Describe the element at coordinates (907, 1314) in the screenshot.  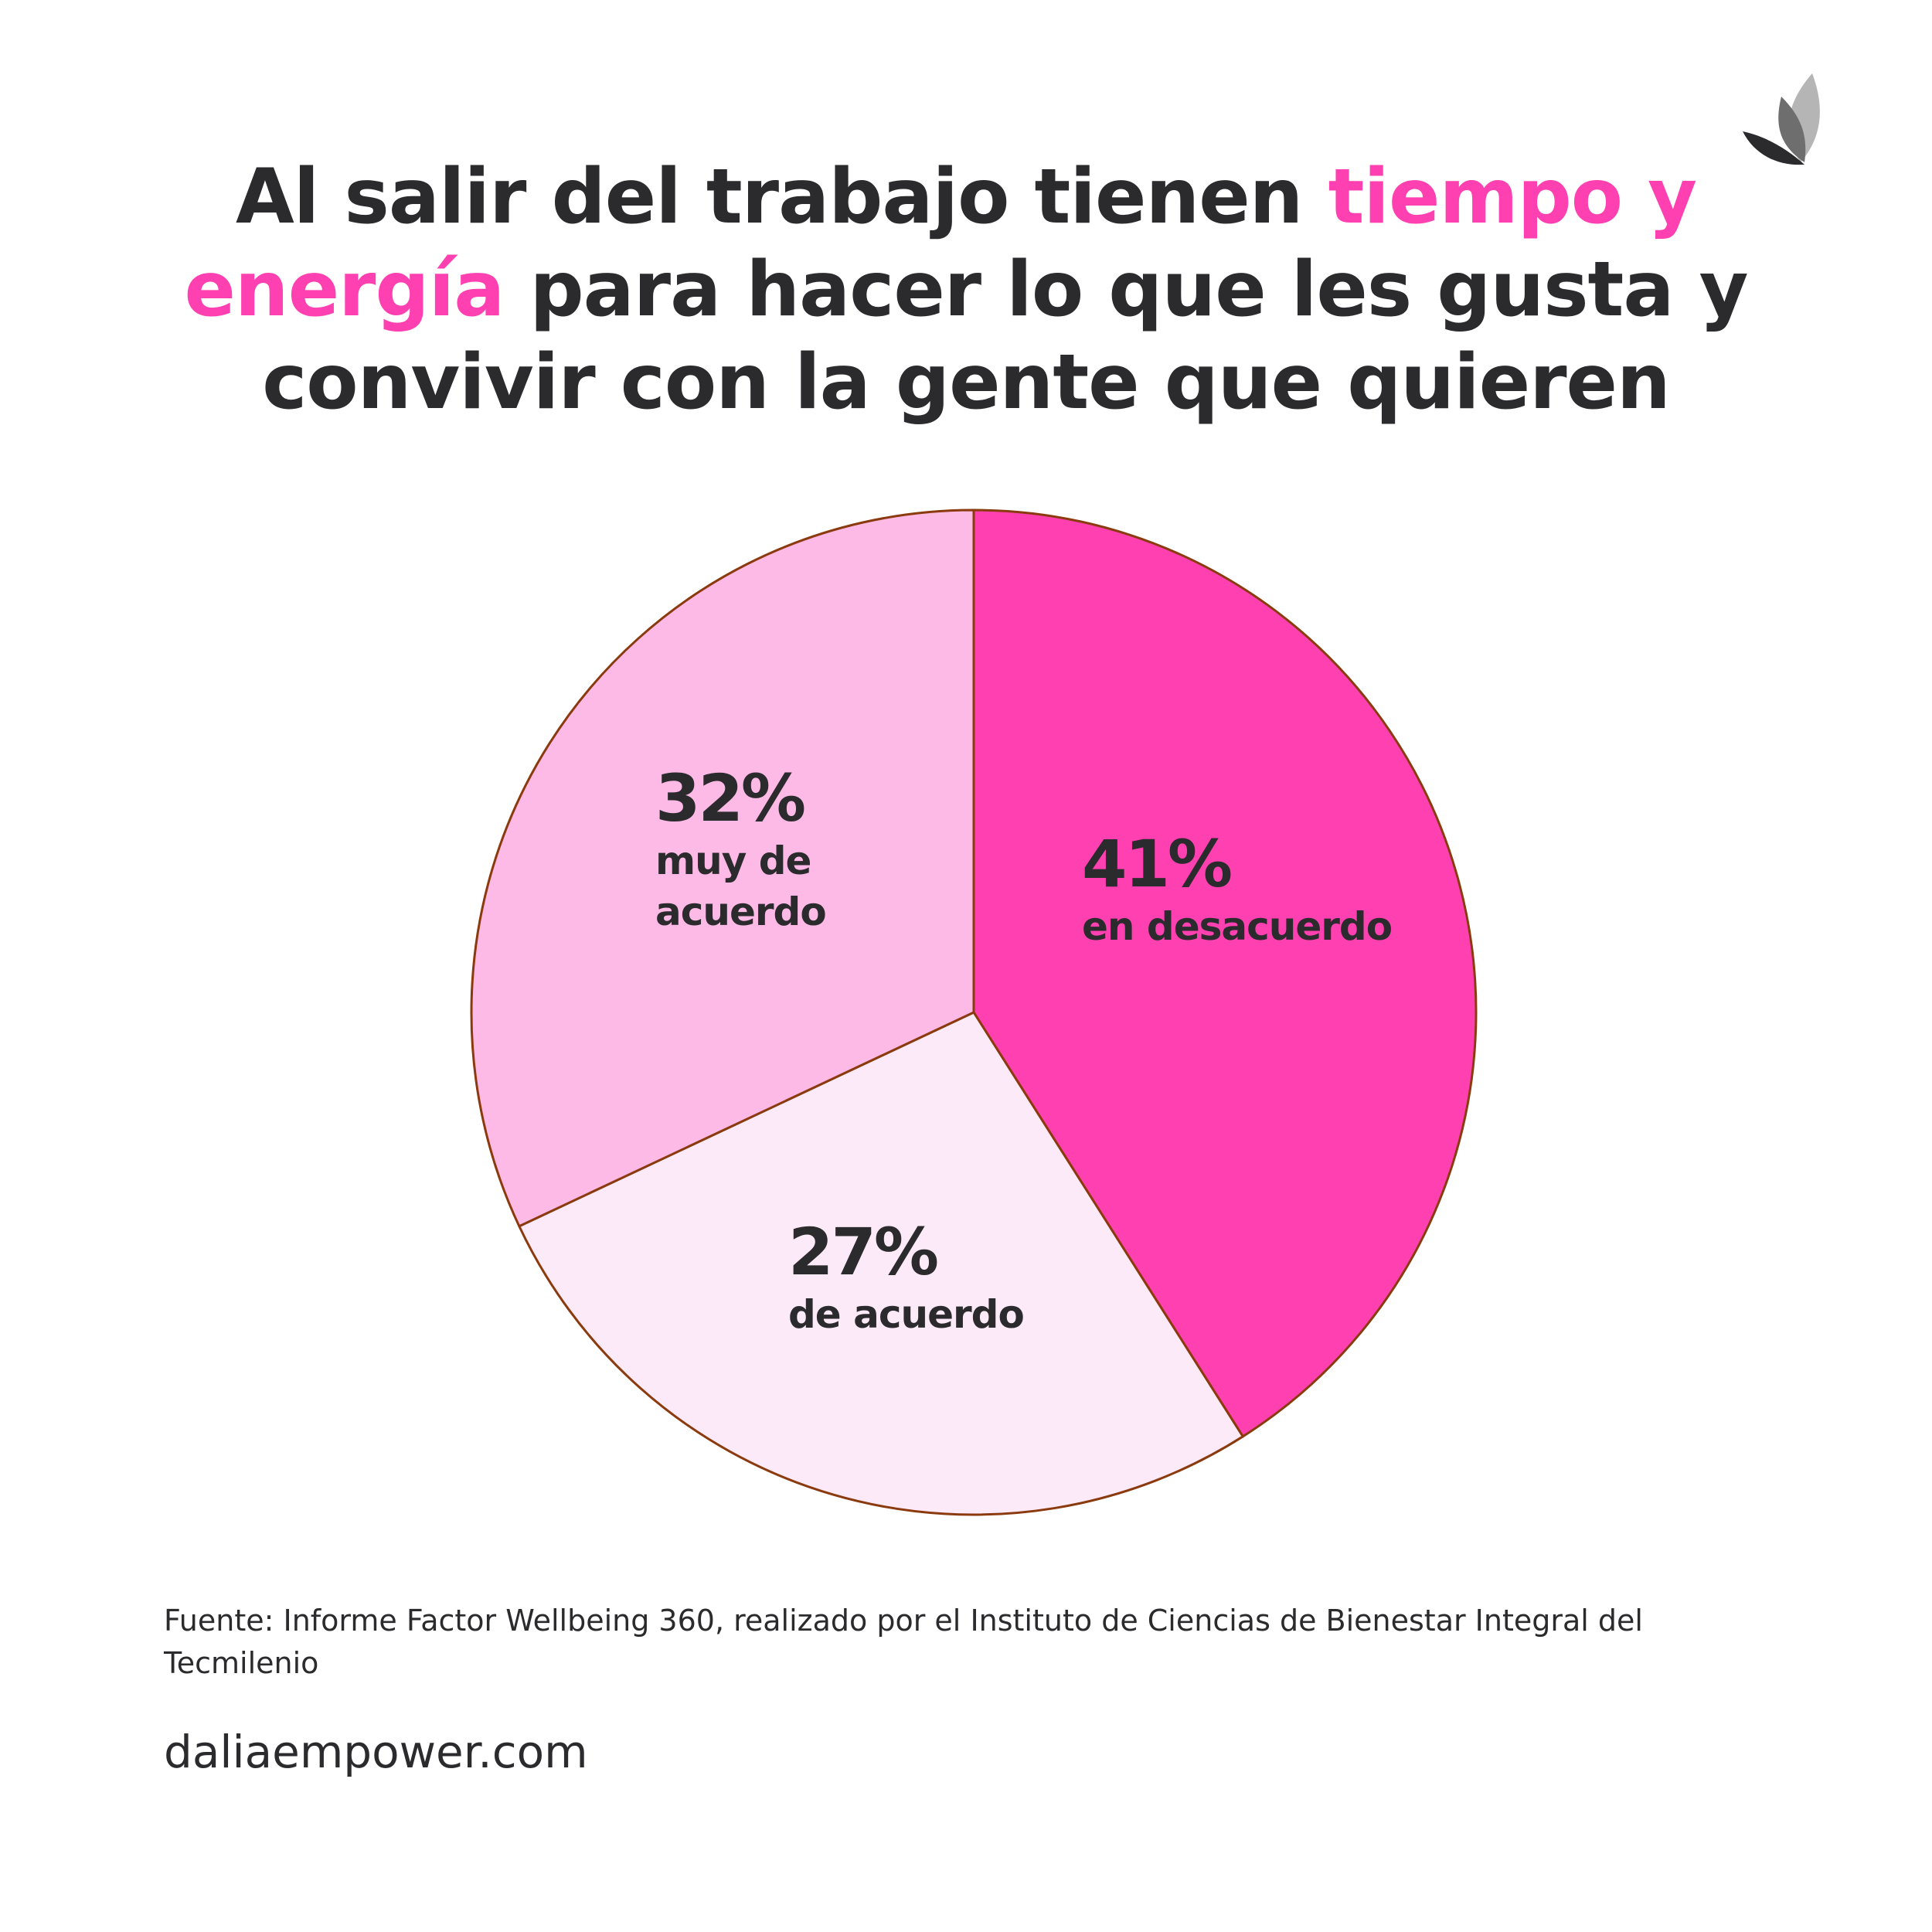
I see `slice-category: de acuerdo` at that location.